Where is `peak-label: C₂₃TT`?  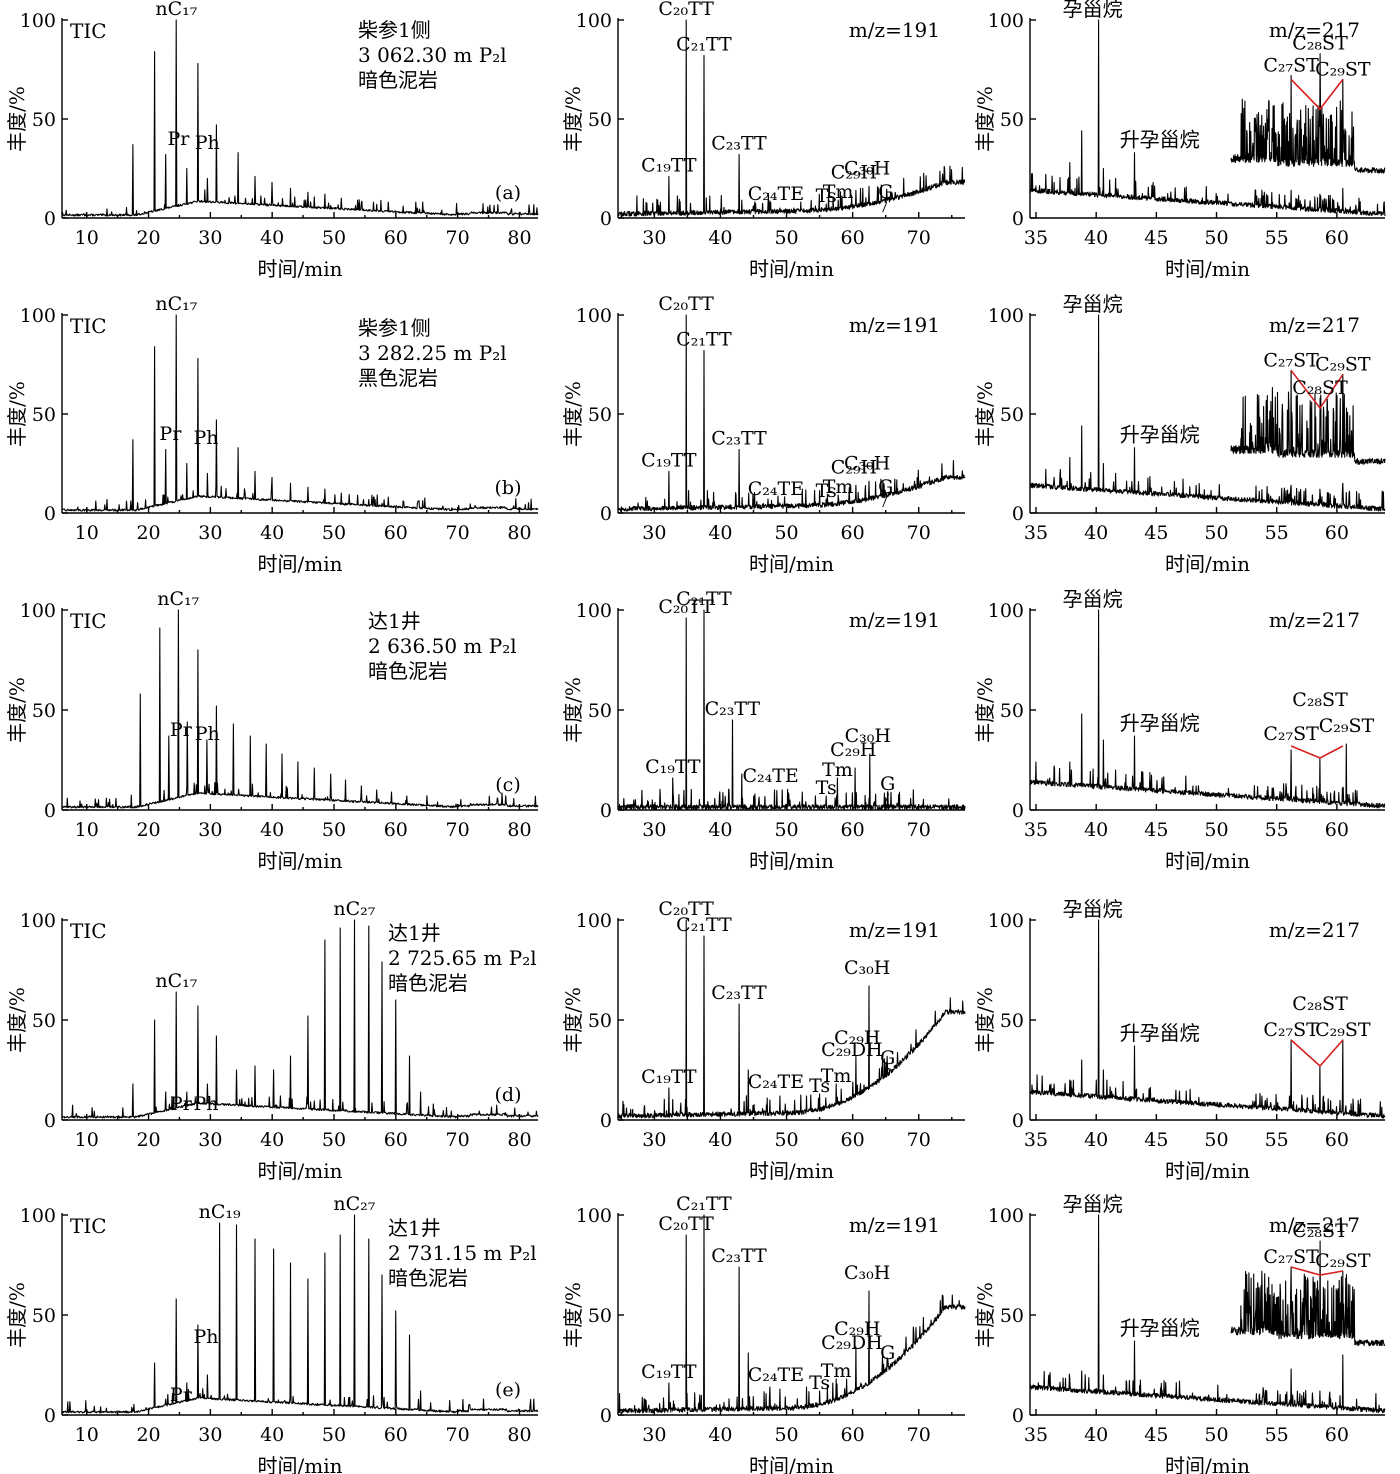
peak-label: C₂₃TT is located at coordinates (733, 709).